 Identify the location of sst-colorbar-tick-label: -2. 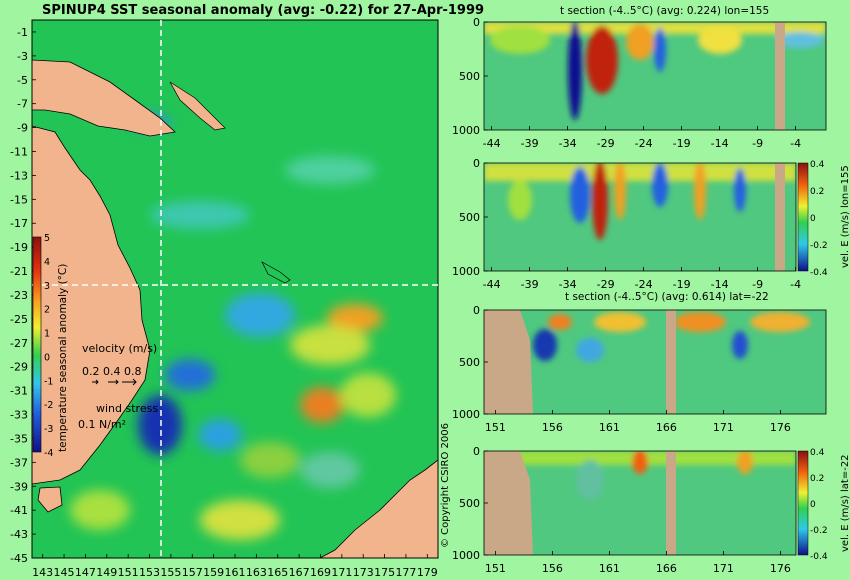
(48, 405).